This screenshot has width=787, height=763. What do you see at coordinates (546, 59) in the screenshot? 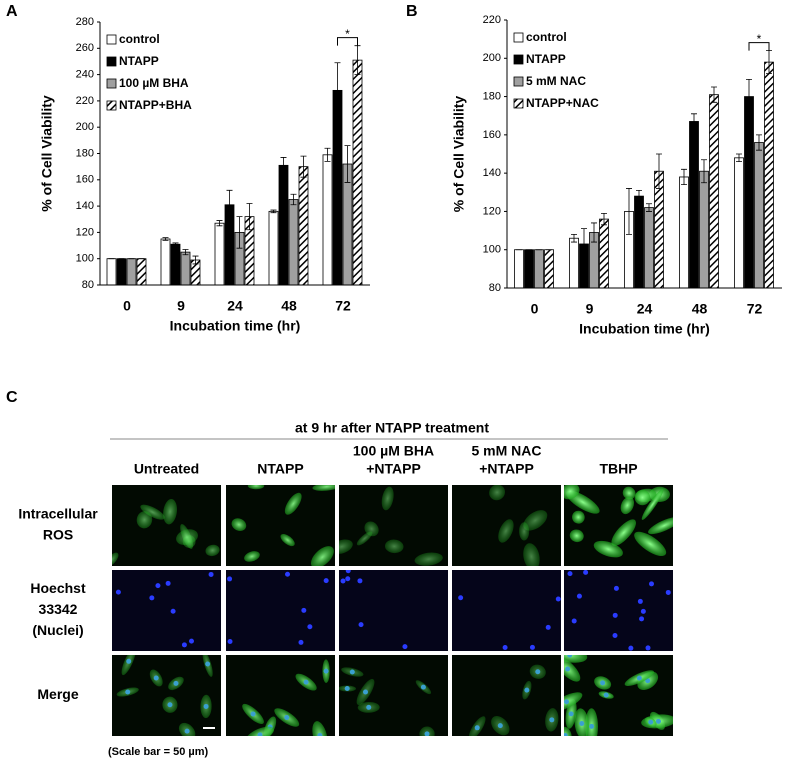
I see `legend-label: NTAPP` at bounding box center [546, 59].